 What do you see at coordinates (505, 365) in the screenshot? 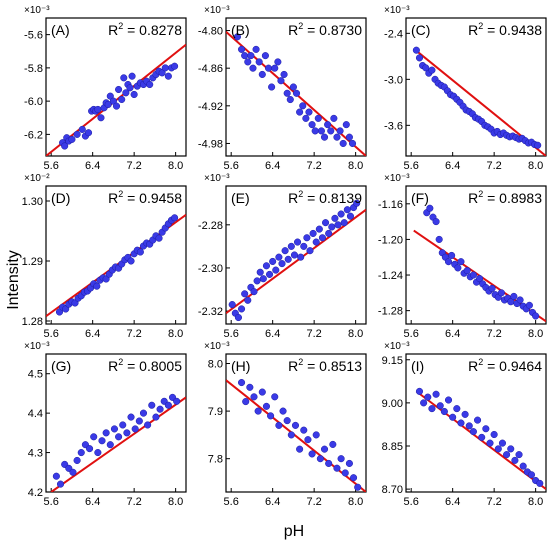
I see `r-squared-label: R2 = 0.9464` at bounding box center [505, 365].